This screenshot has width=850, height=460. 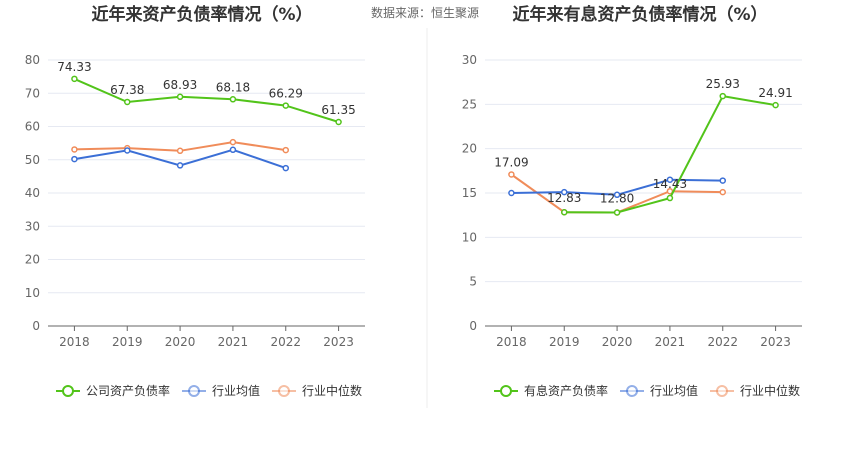 What do you see at coordinates (639, 14) in the screenshot?
I see `right-chart-title: 近年来有息资产负债率情况（%）` at bounding box center [639, 14].